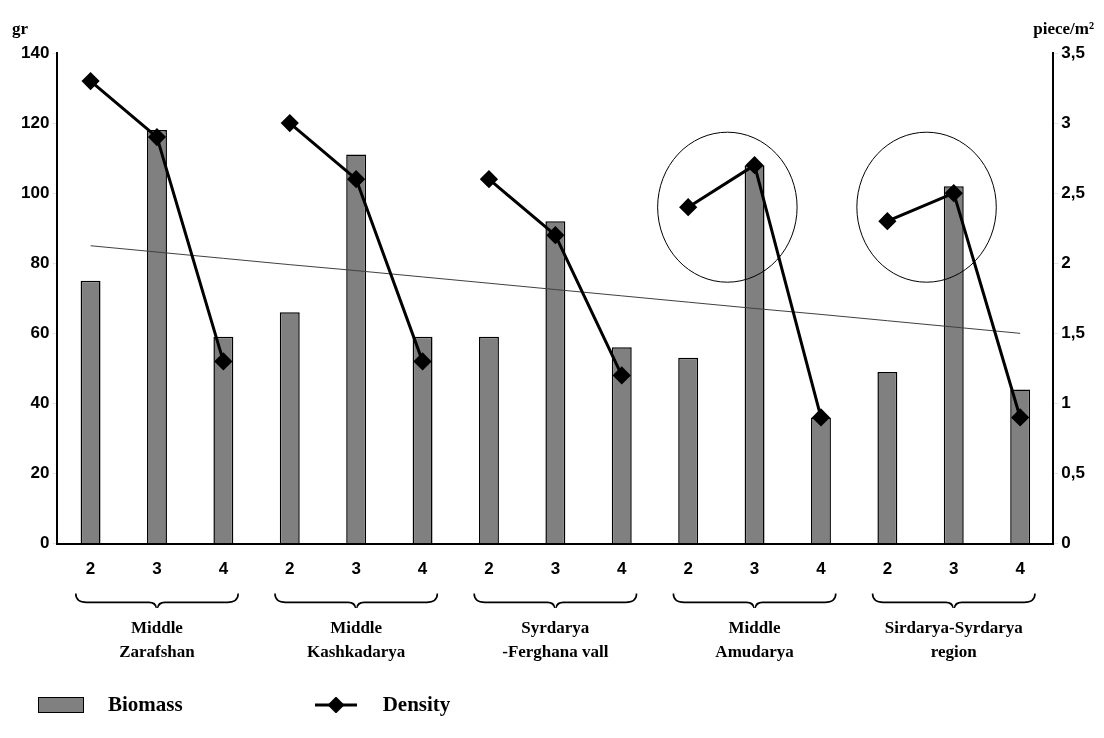 The image size is (1104, 738). What do you see at coordinates (1073, 52) in the screenshot?
I see `y2-tick-label: 3,5` at bounding box center [1073, 52].